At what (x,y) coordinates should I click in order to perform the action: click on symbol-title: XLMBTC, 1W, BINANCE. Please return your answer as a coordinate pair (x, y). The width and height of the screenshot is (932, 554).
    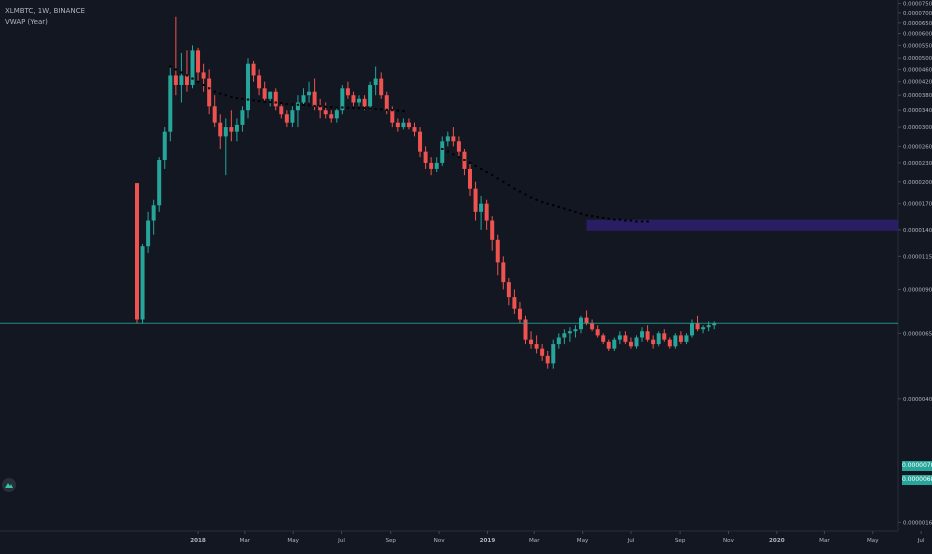
    Looking at the image, I should click on (45, 11).